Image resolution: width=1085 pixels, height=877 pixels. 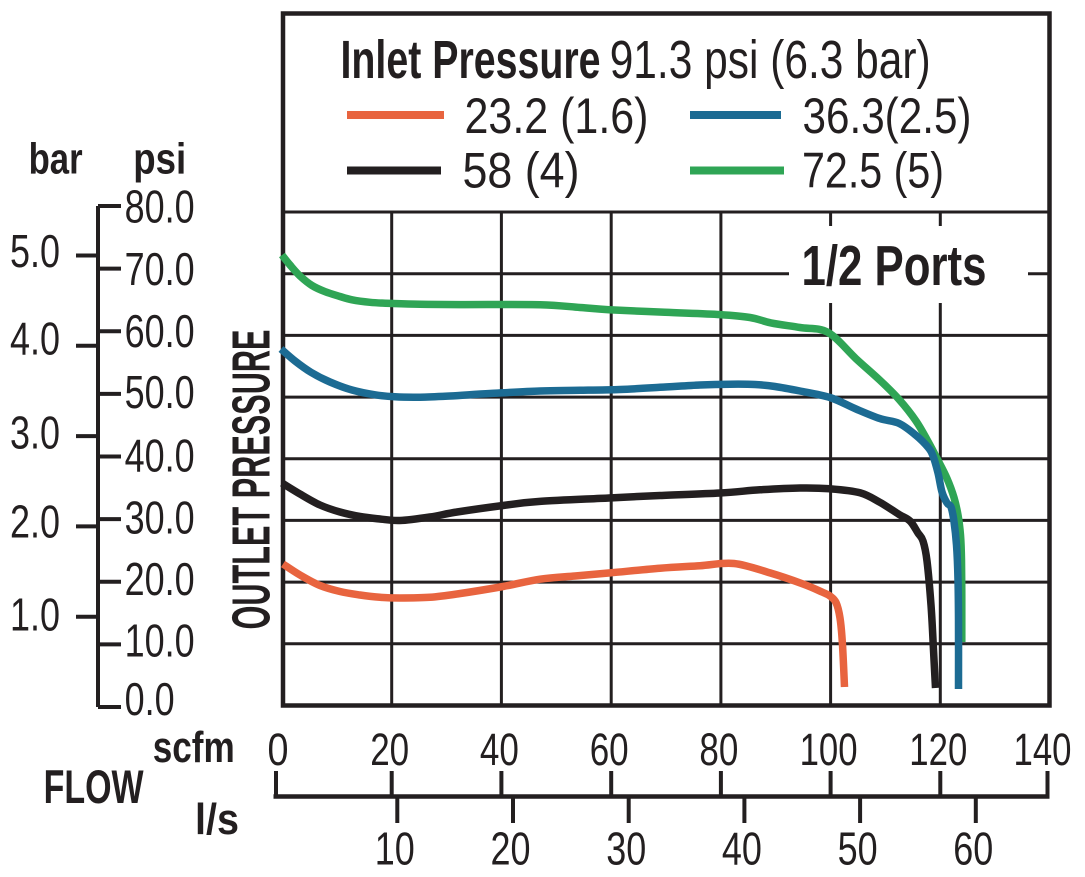 I want to click on svg-text: 20.0, so click(x=160, y=579).